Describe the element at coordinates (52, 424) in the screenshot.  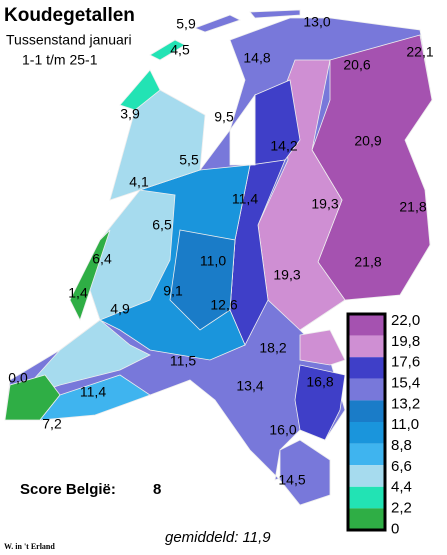
I see `region-value: 7,2` at that location.